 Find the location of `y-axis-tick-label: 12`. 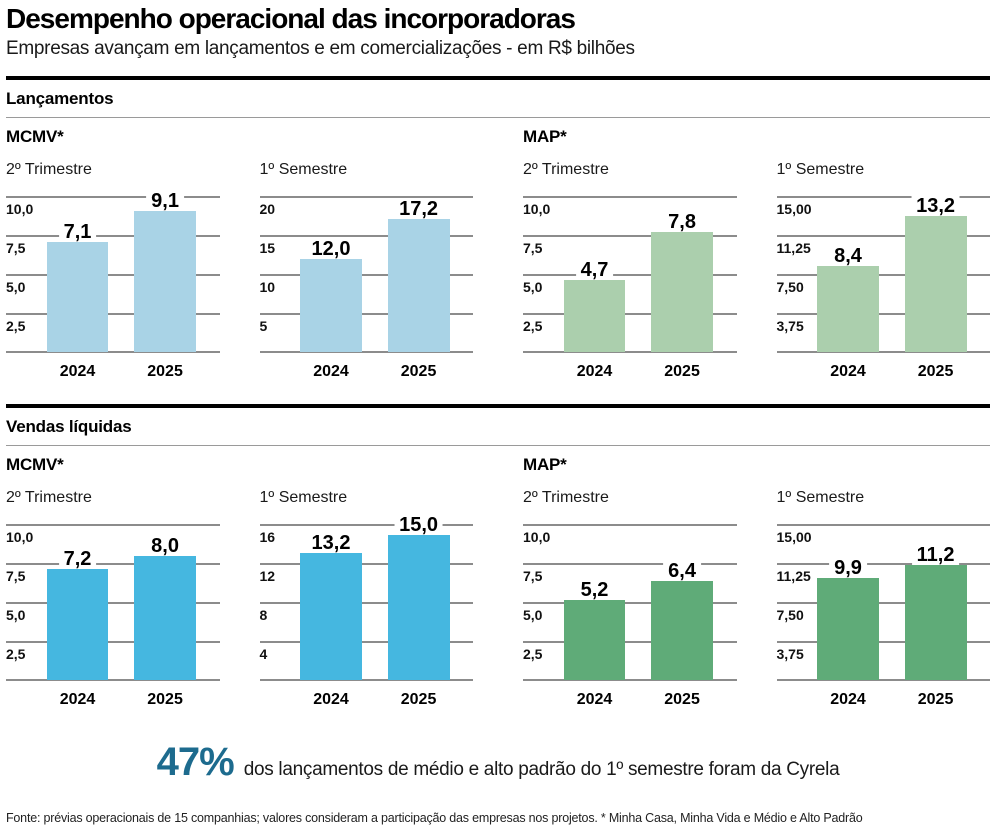

y-axis-tick-label: 12 is located at coordinates (267, 576).